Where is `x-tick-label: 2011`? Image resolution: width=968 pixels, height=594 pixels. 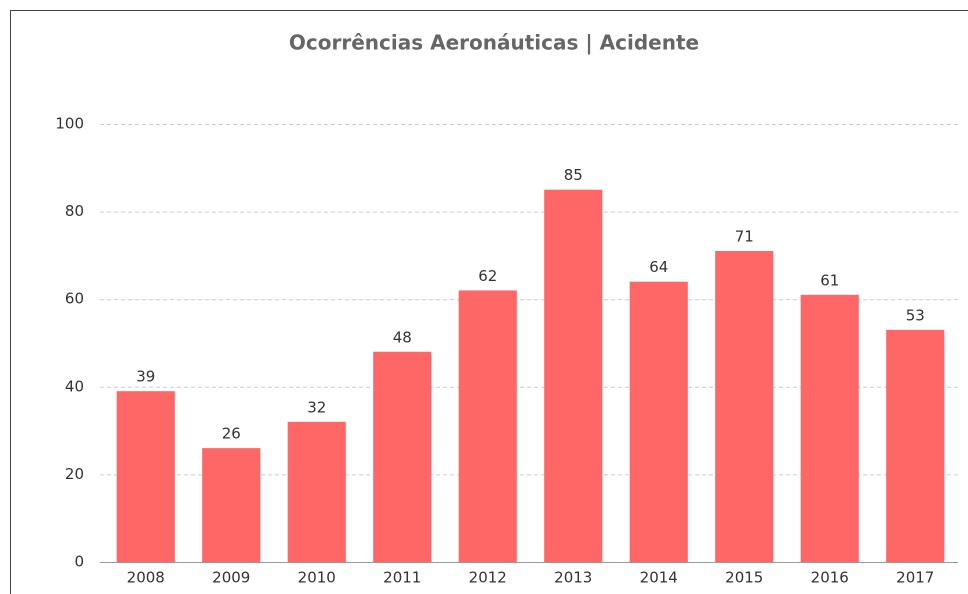 x-tick-label: 2011 is located at coordinates (402, 578).